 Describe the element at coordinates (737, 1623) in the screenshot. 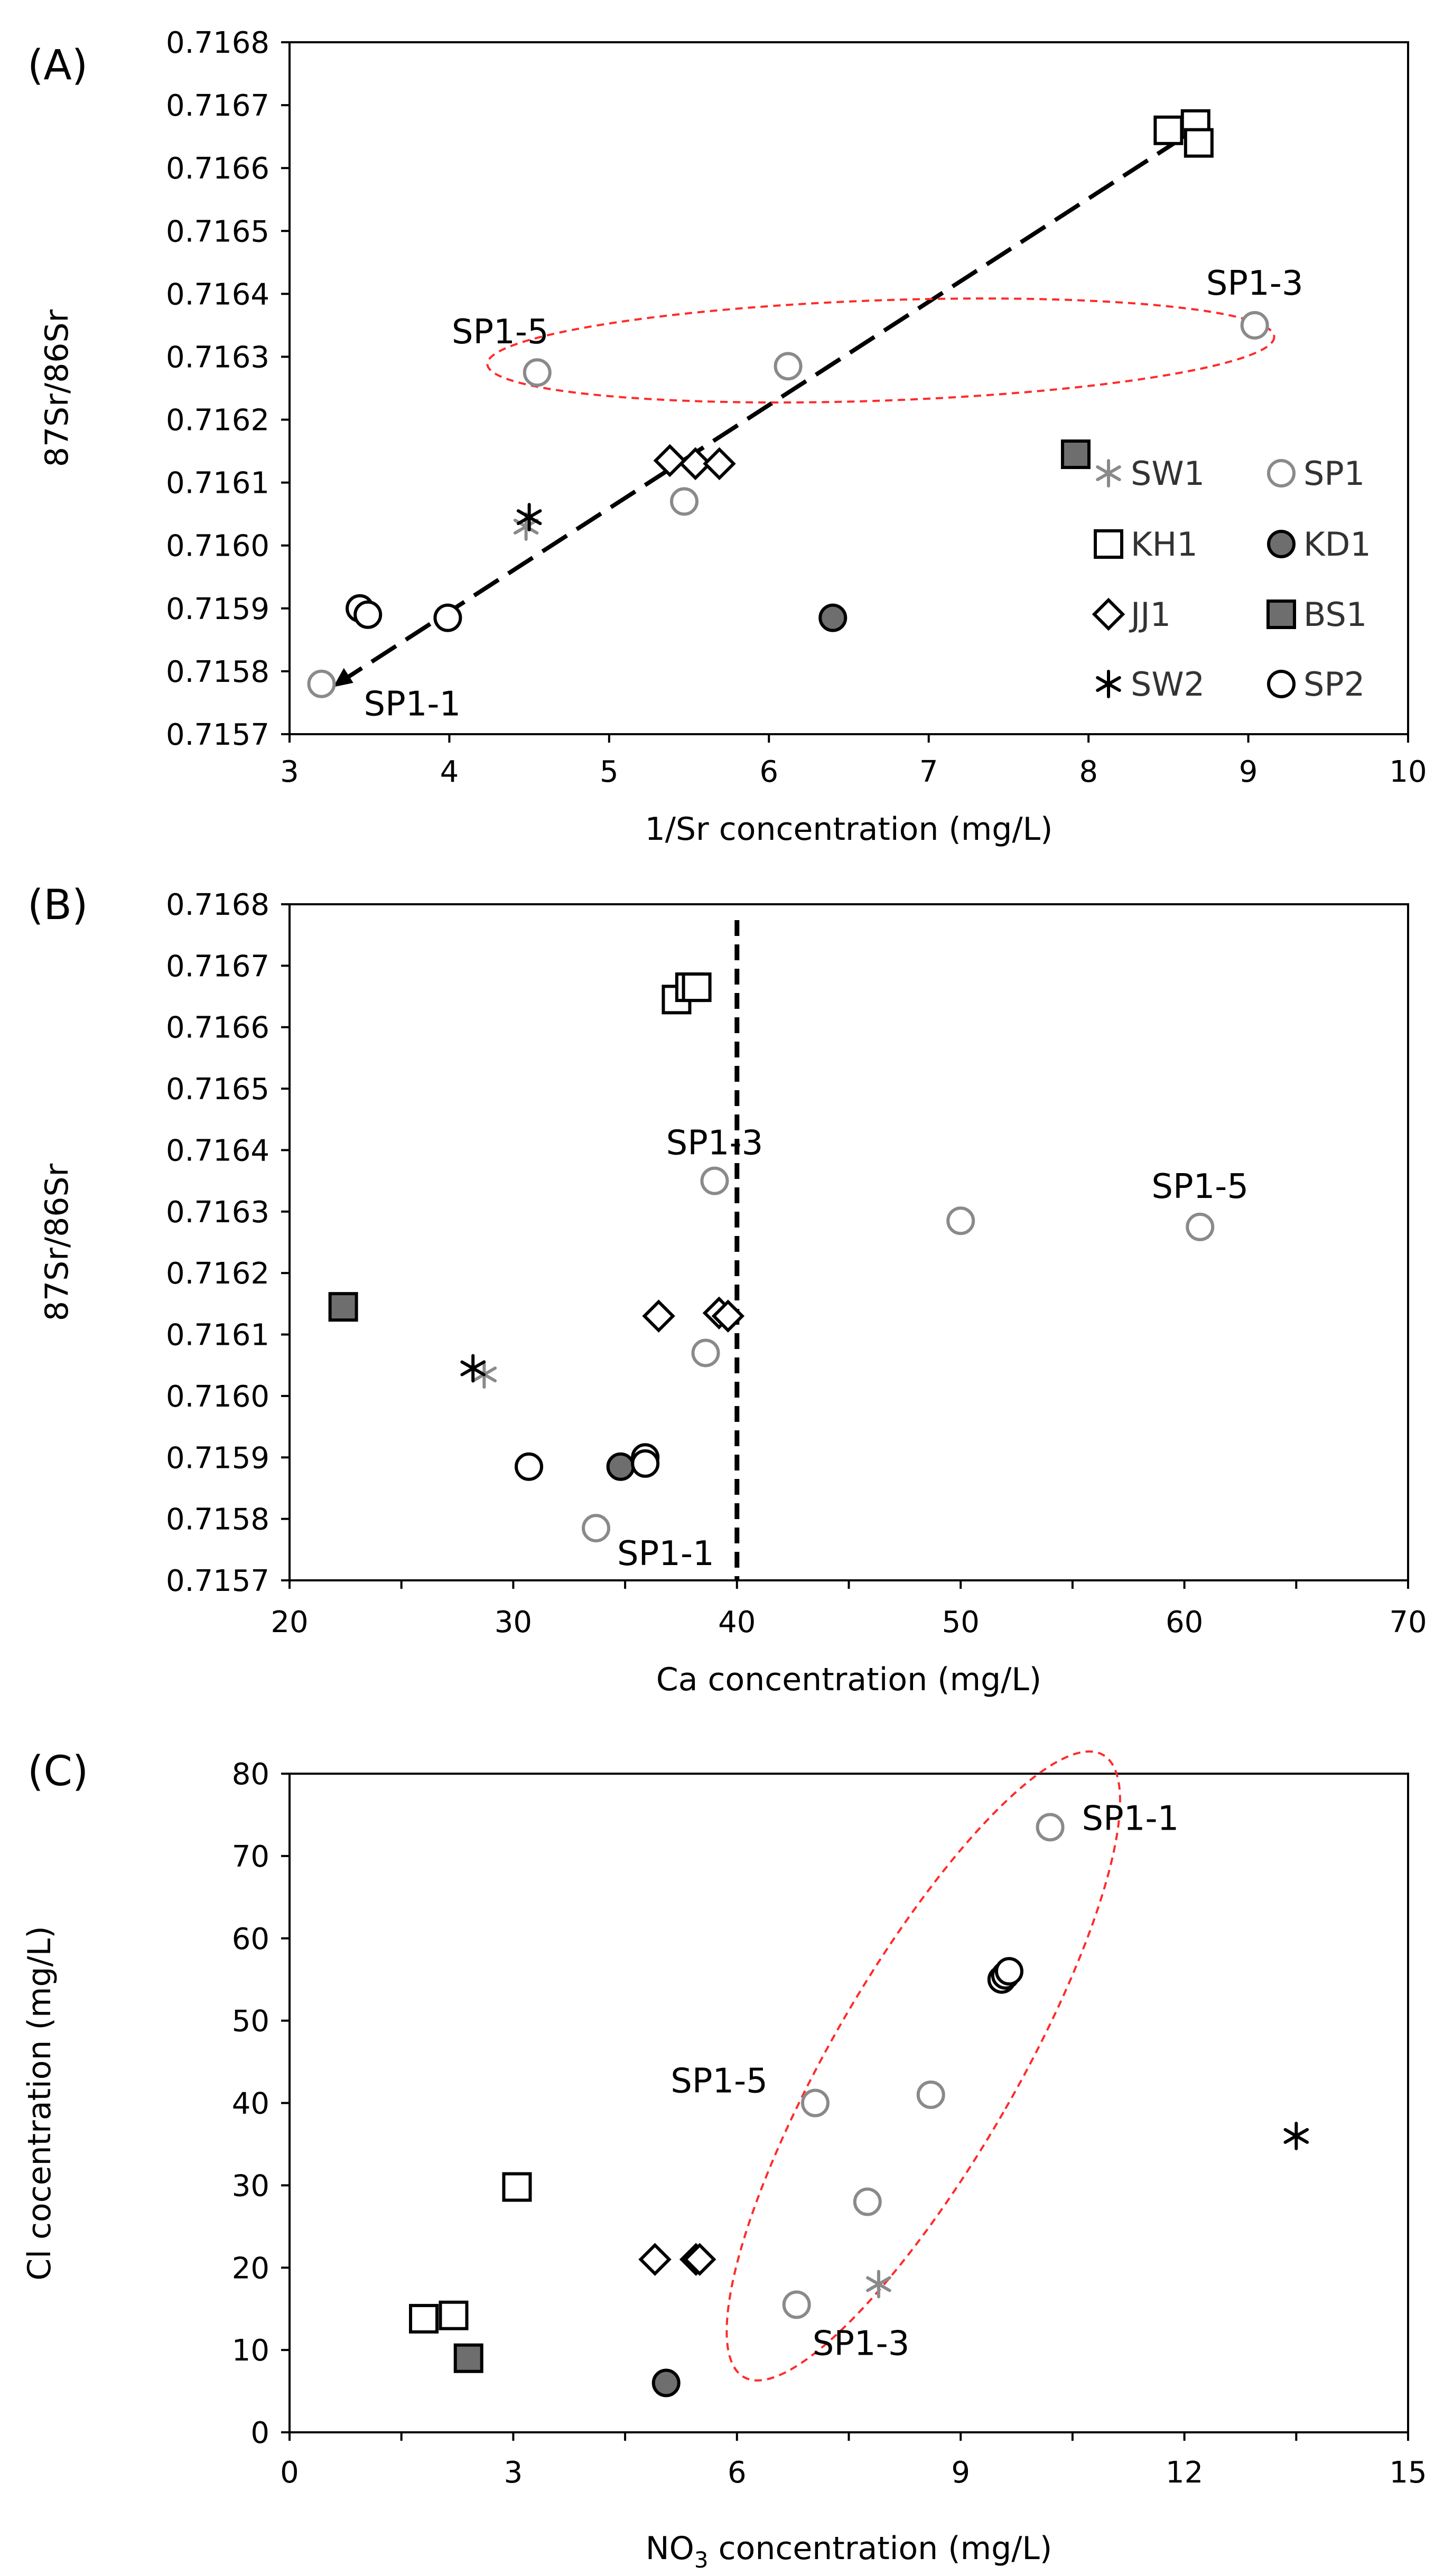

I see `x-tick-label: 40` at that location.